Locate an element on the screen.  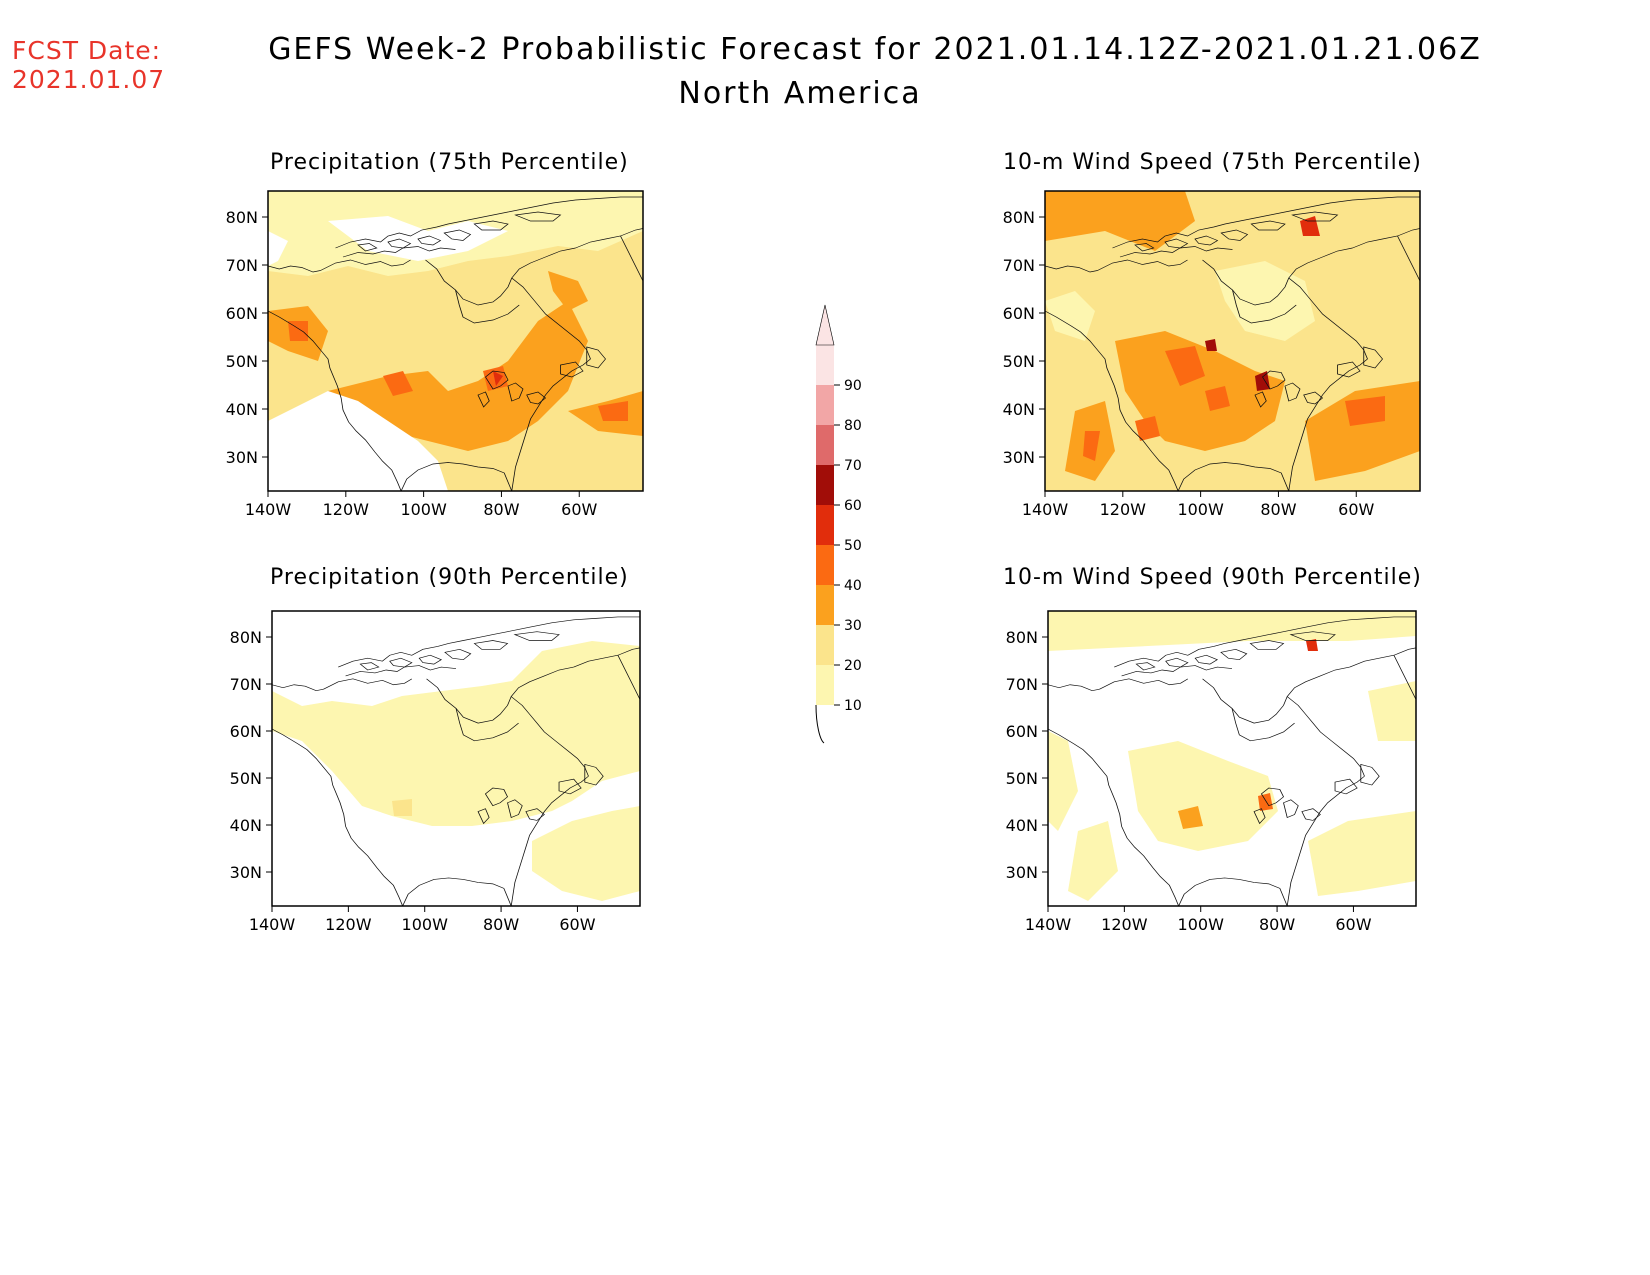
colorbar: 10 20 30 40 50 60 70 80 90 is located at coordinates (838, 524).